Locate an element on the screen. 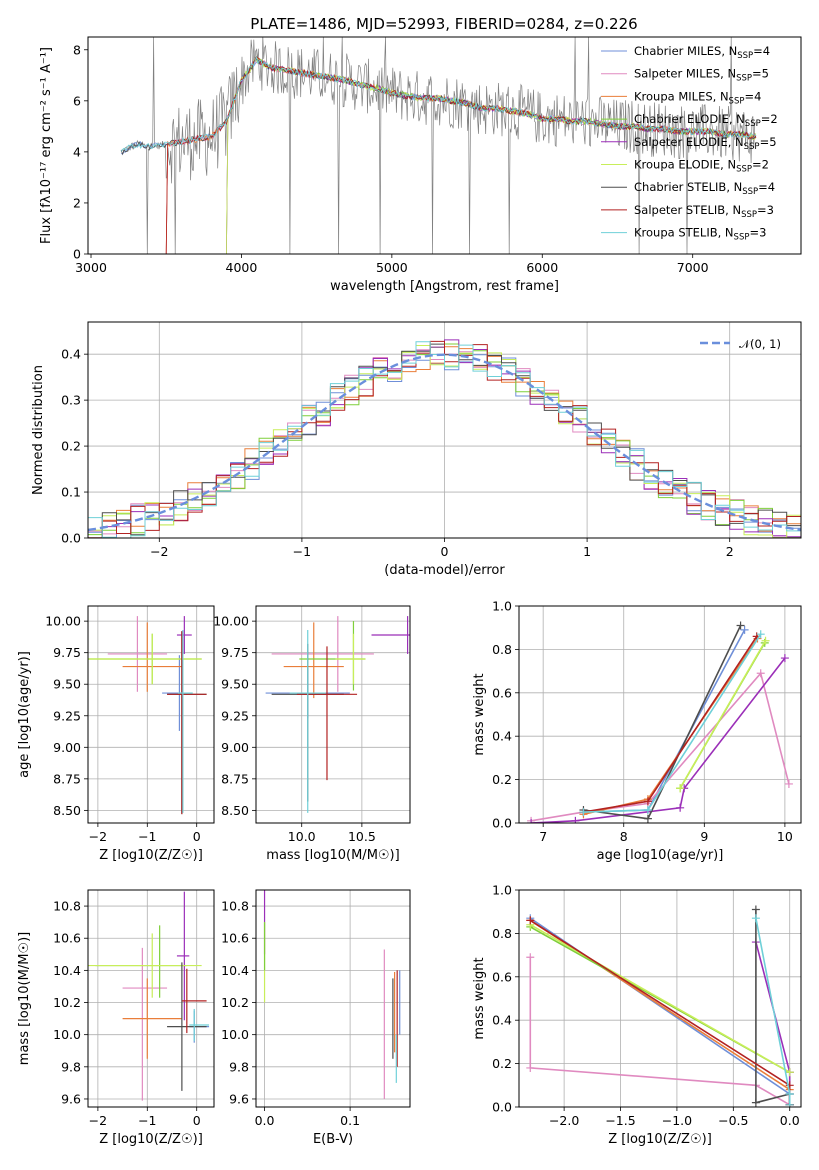  y-tick-label: 9.6 is located at coordinates (71, 1098).